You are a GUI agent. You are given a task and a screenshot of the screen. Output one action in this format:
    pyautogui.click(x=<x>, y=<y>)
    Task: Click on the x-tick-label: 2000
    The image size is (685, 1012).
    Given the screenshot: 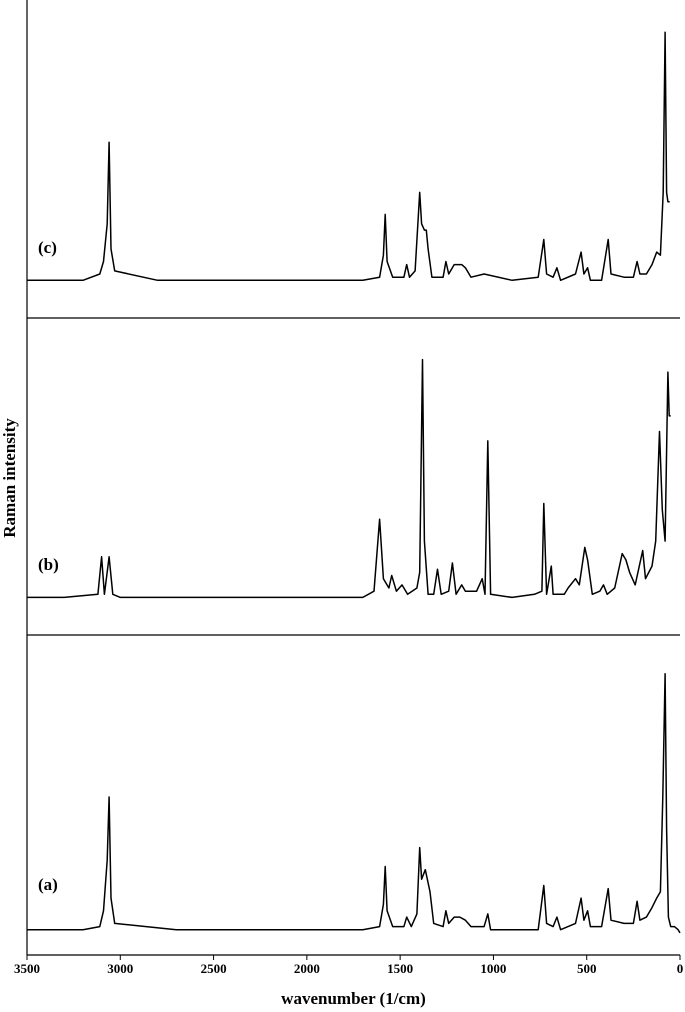 What is the action you would take?
    pyautogui.click(x=307, y=968)
    